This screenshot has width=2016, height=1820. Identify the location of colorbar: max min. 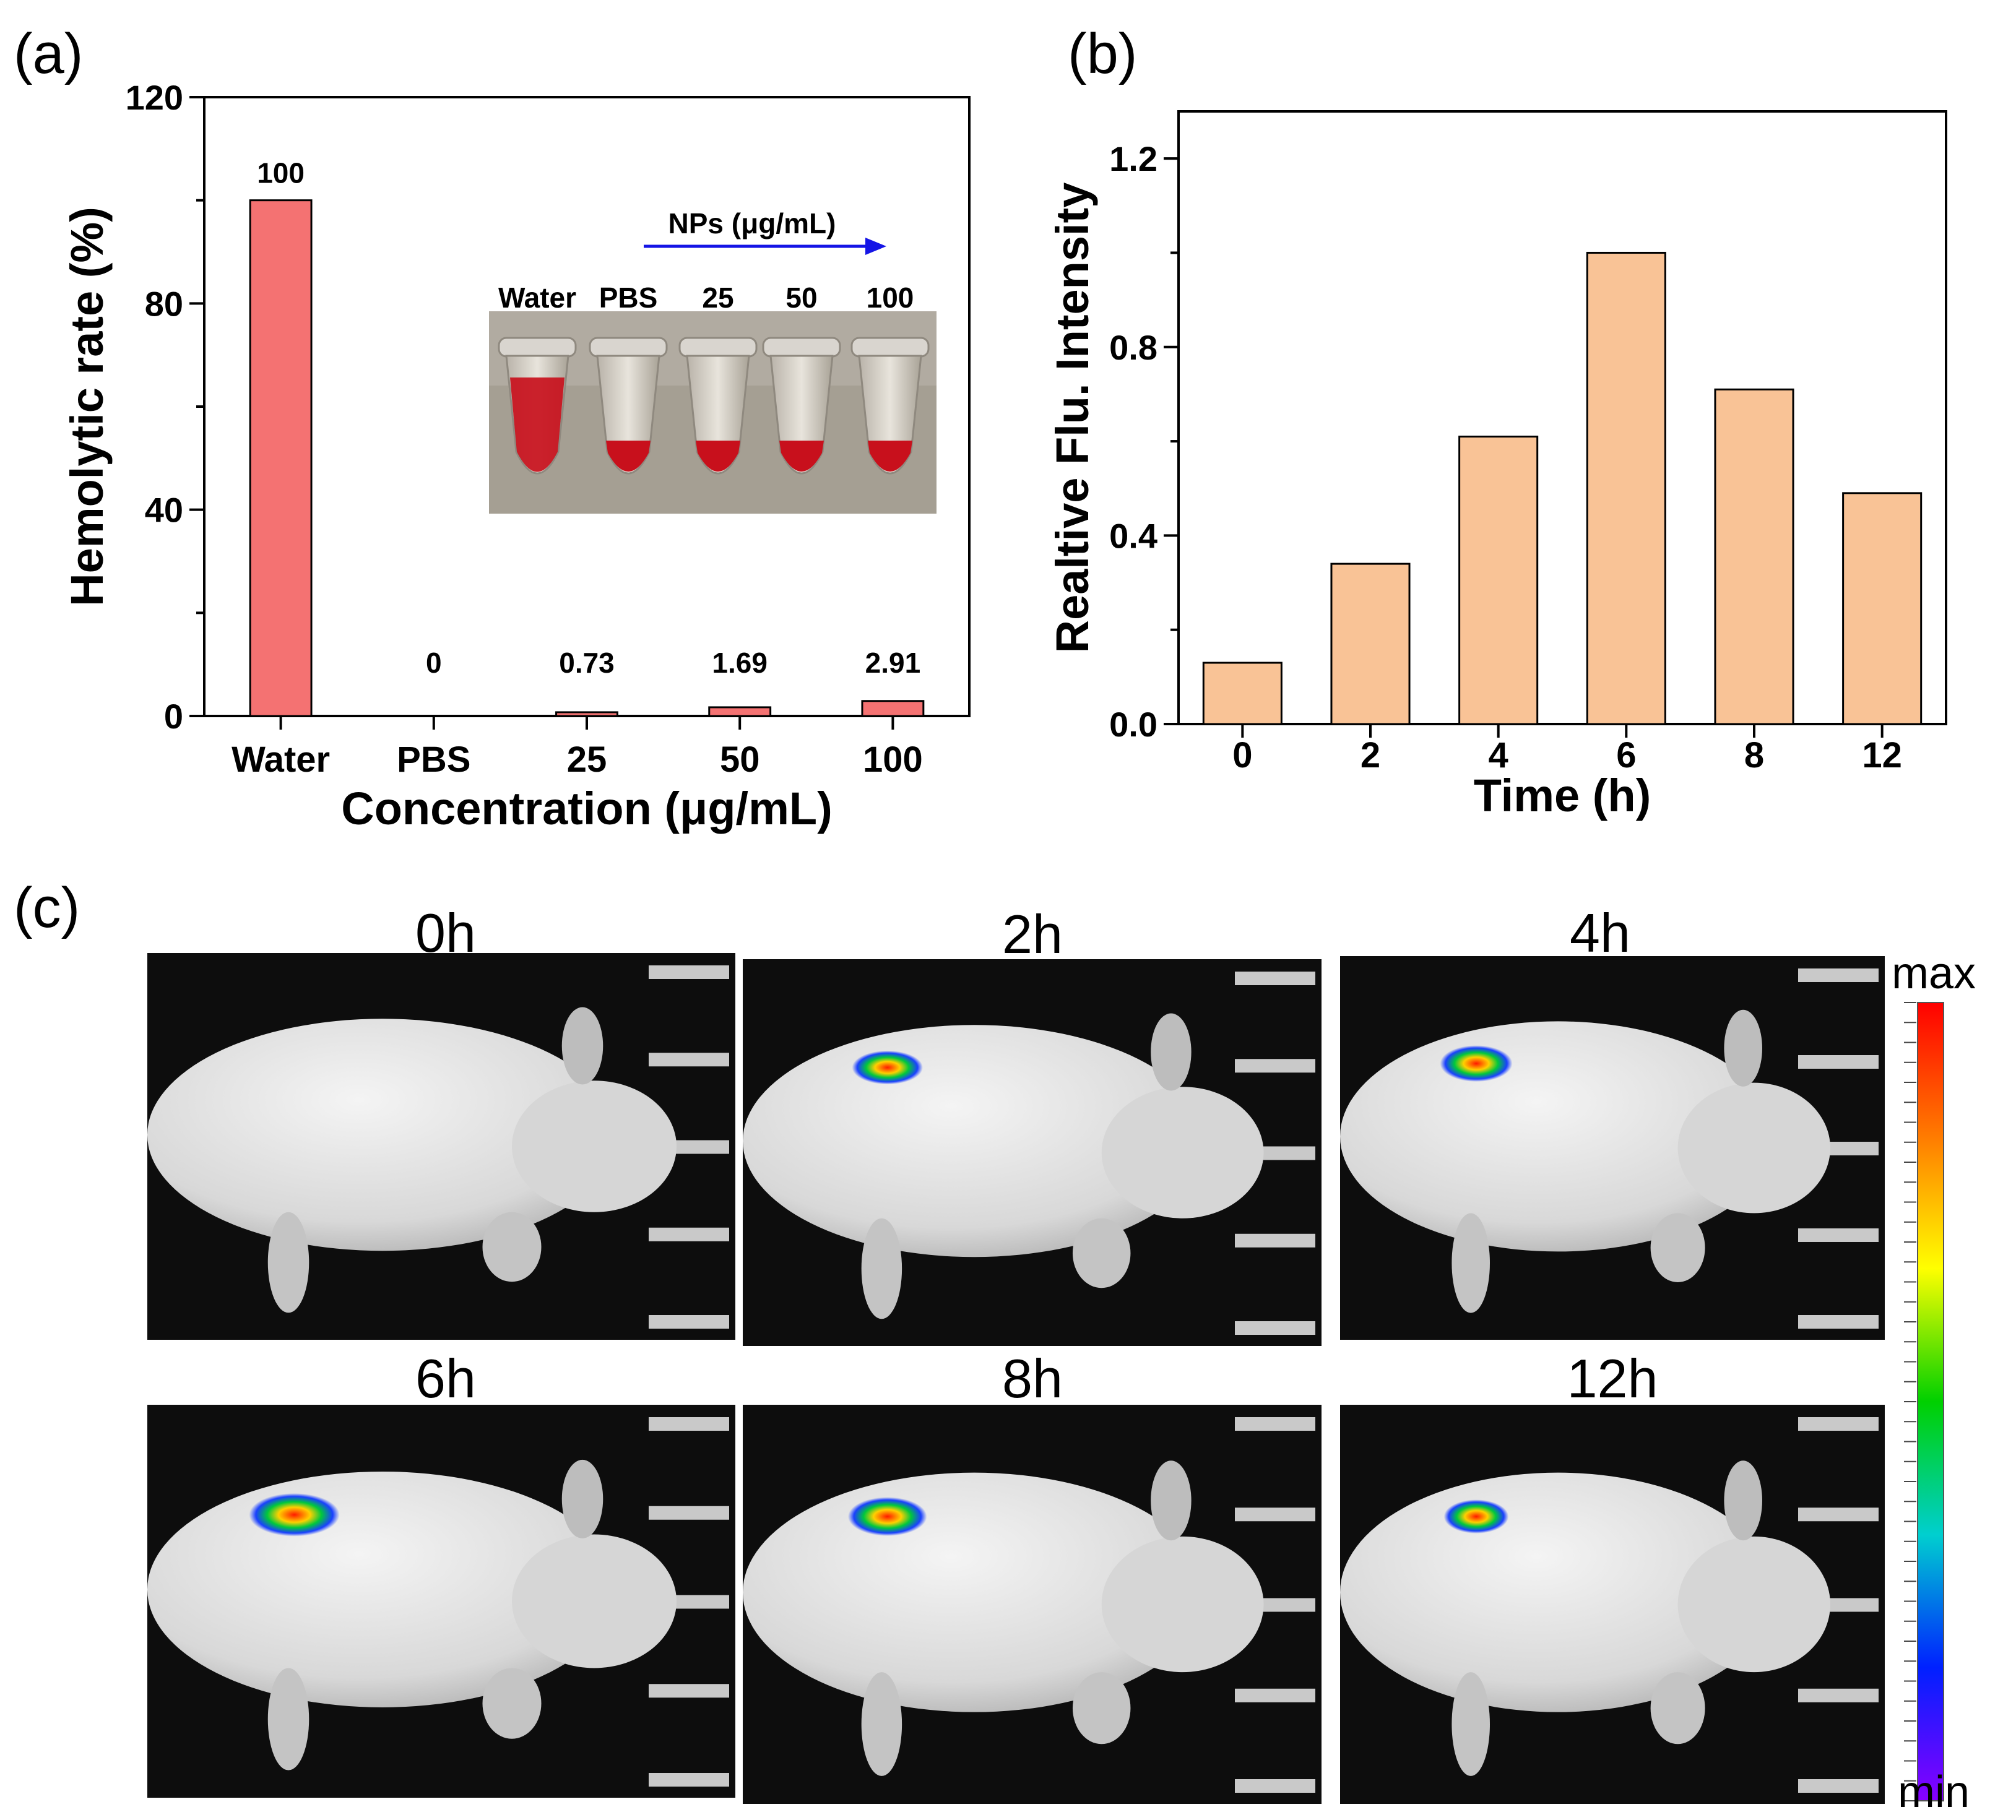
(1934, 1383).